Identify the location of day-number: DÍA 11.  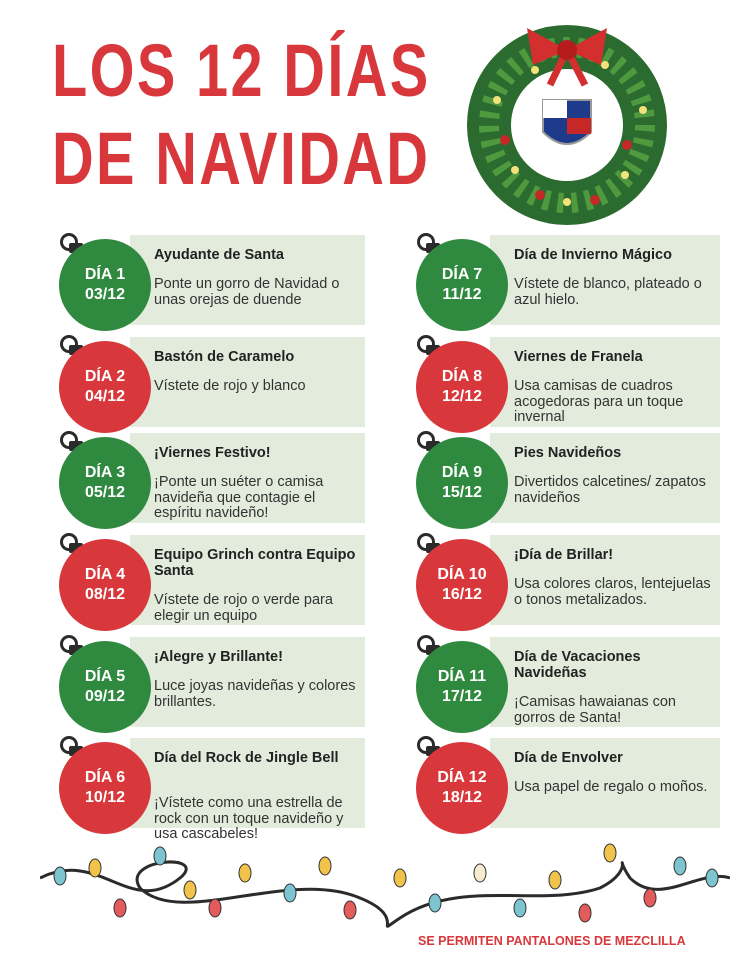
(462, 676).